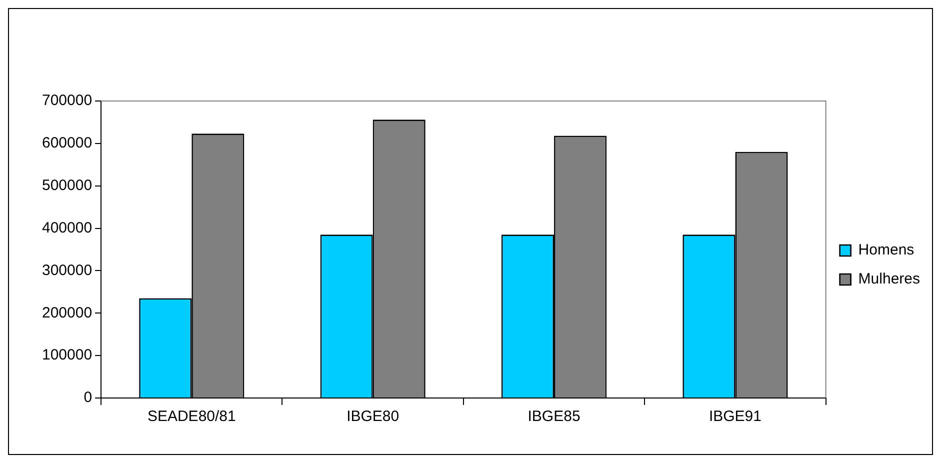  Describe the element at coordinates (67, 227) in the screenshot. I see `y-tick-label: 400000` at that location.